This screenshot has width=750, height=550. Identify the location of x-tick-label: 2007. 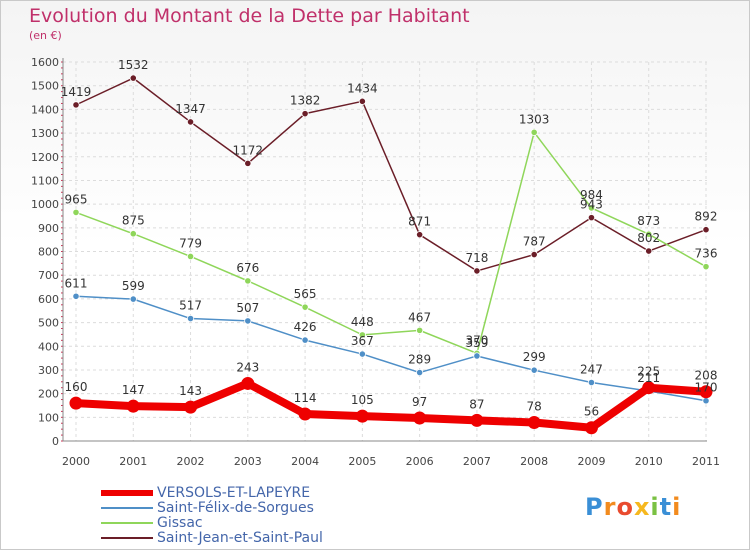
(477, 461).